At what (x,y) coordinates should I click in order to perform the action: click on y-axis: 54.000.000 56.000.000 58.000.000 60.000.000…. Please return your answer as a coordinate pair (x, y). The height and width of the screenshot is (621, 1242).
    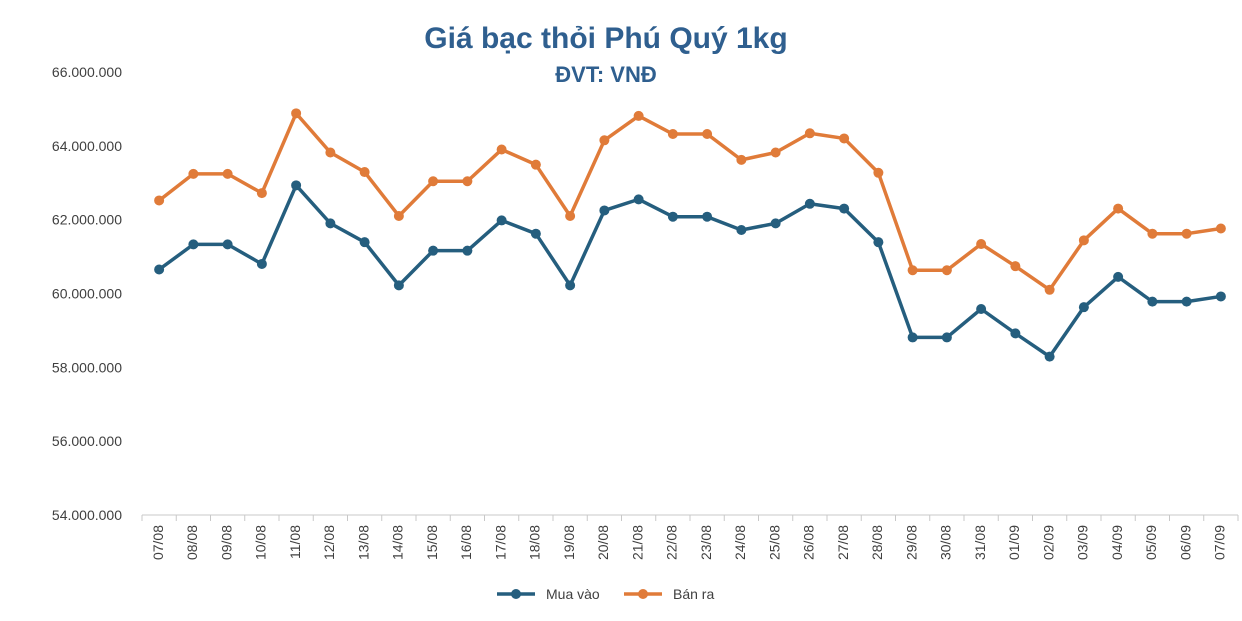
    Looking at the image, I should click on (87, 293).